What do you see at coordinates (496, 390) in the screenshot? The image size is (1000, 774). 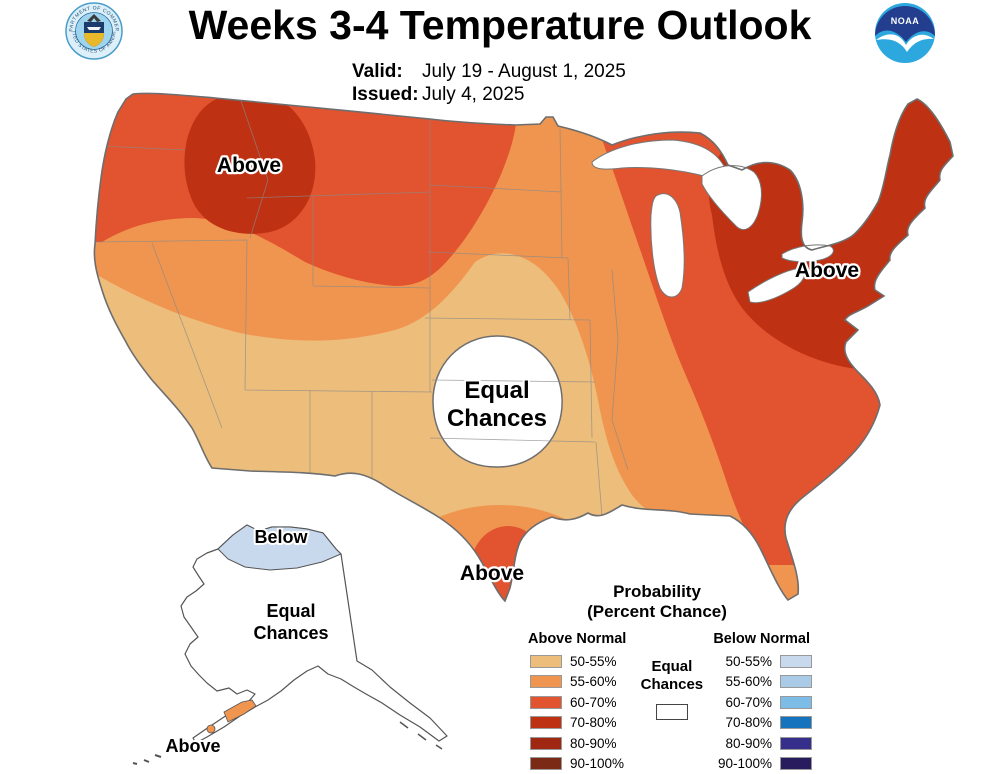 I see `label-equal-chances-line1: Equal` at bounding box center [496, 390].